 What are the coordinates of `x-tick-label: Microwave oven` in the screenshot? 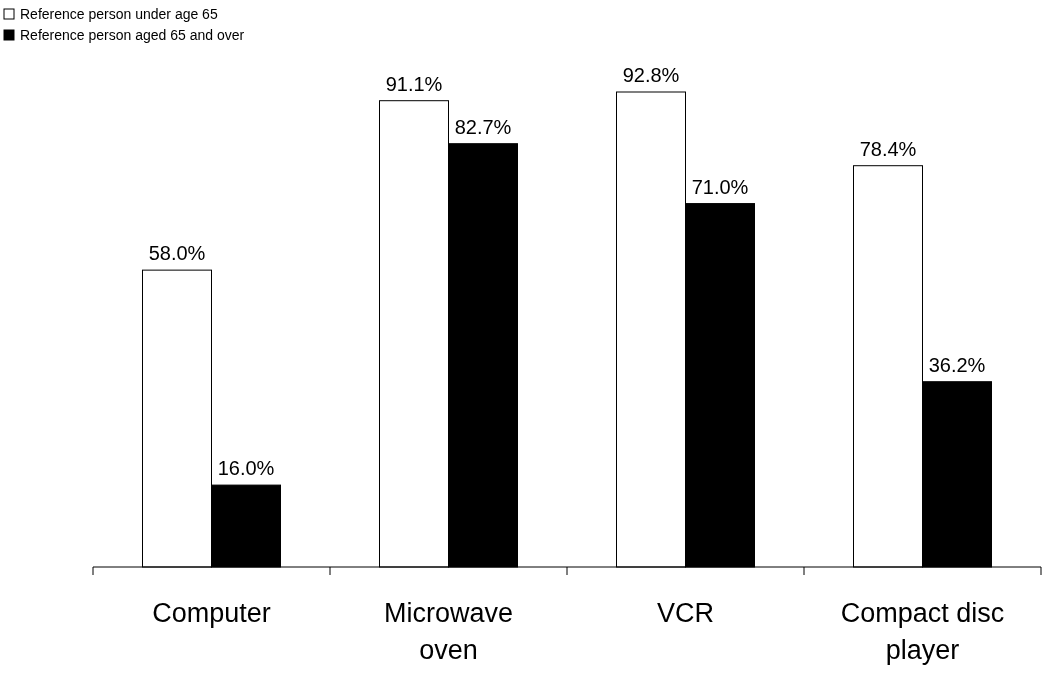 It's located at (448, 631).